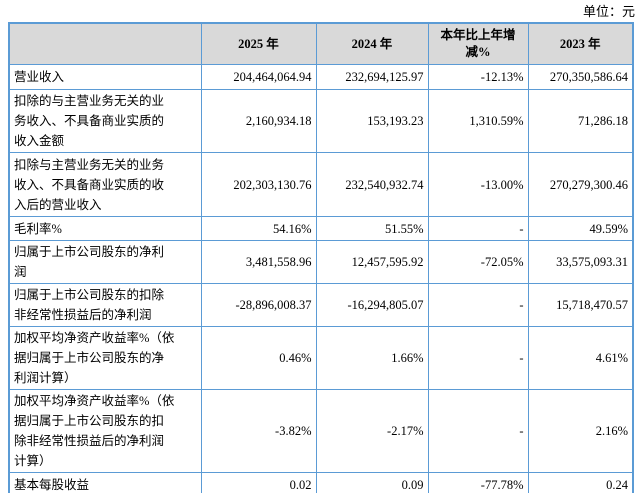  I want to click on value-cell-2025: -3.82%, so click(258, 431).